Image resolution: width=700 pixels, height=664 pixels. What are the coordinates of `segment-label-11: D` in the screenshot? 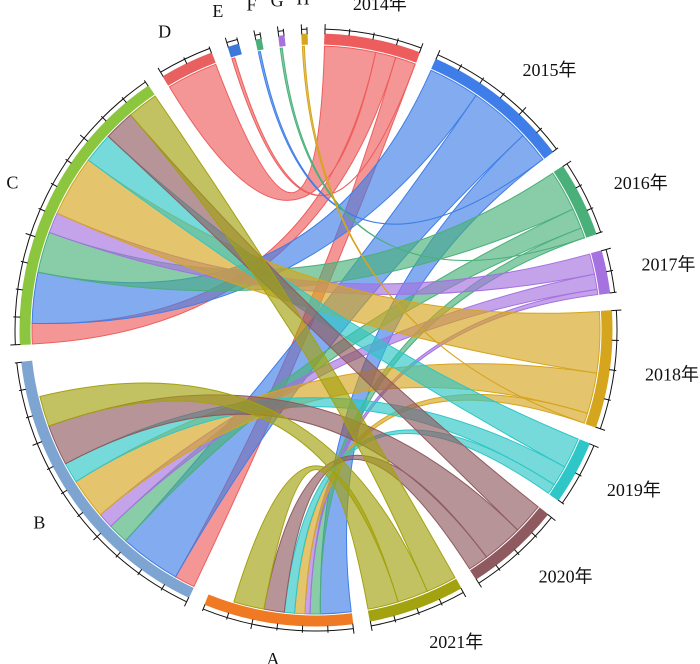 It's located at (164, 31).